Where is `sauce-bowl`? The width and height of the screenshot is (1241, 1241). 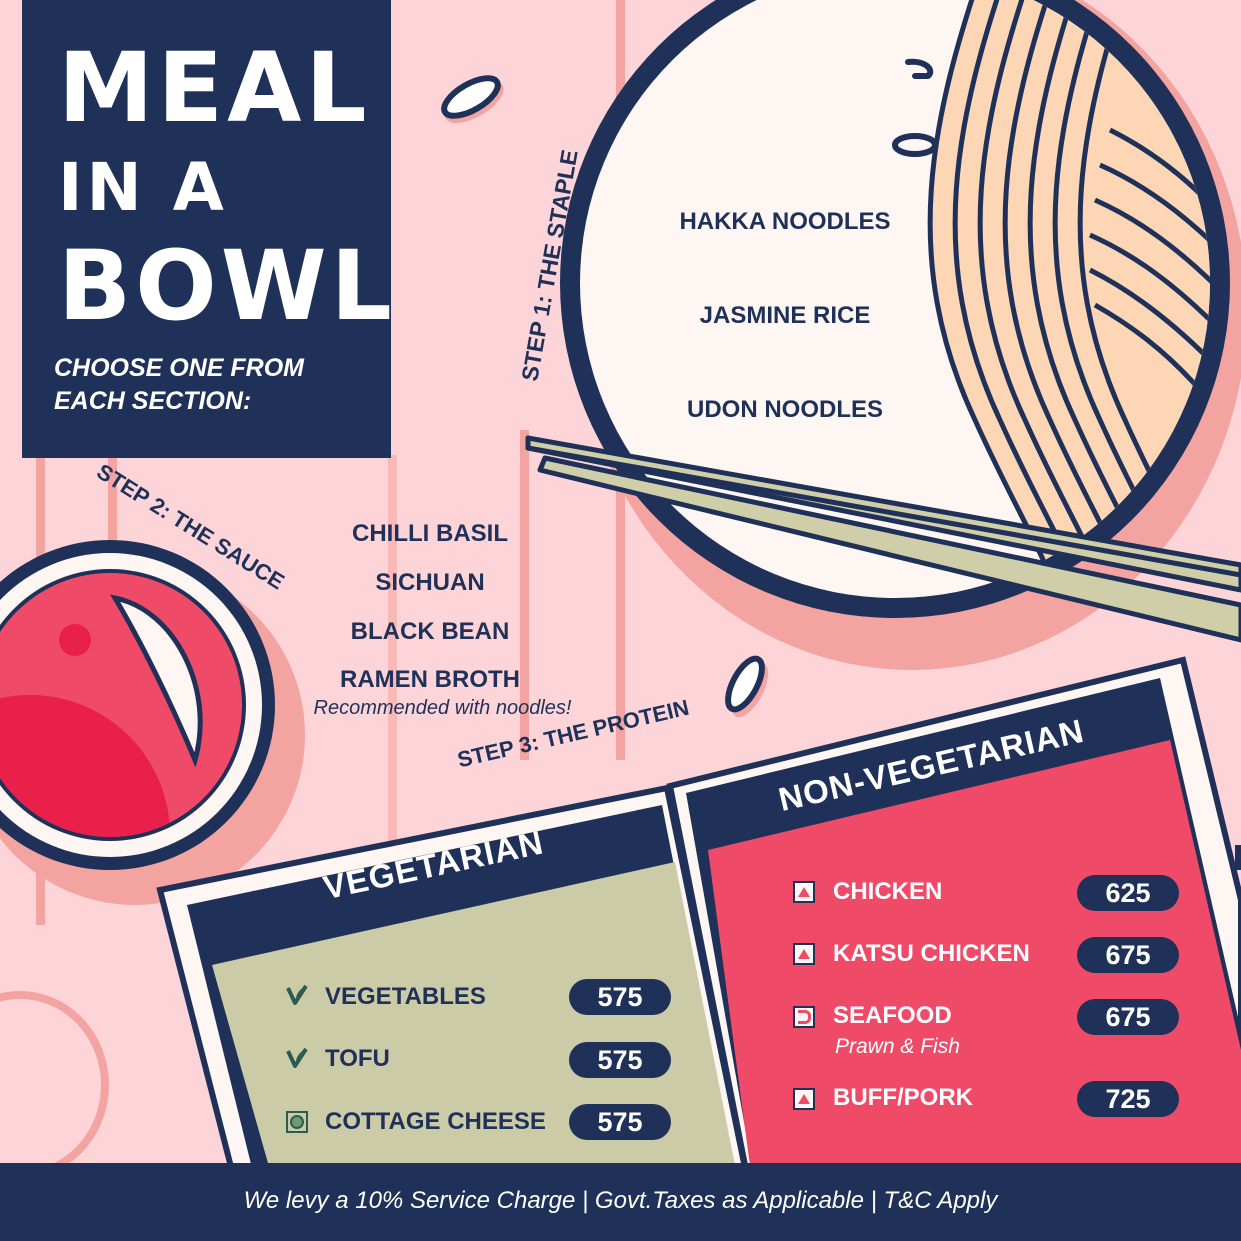
sauce-bowl is located at coordinates (152, 722).